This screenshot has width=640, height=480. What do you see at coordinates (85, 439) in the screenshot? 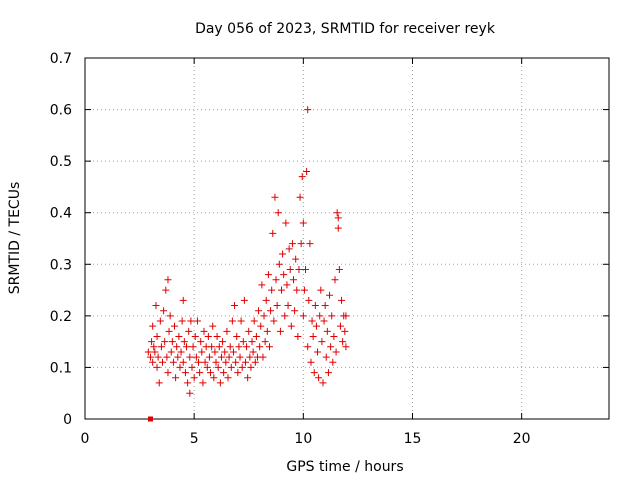
I see `x-tick-label: 0` at bounding box center [85, 439].